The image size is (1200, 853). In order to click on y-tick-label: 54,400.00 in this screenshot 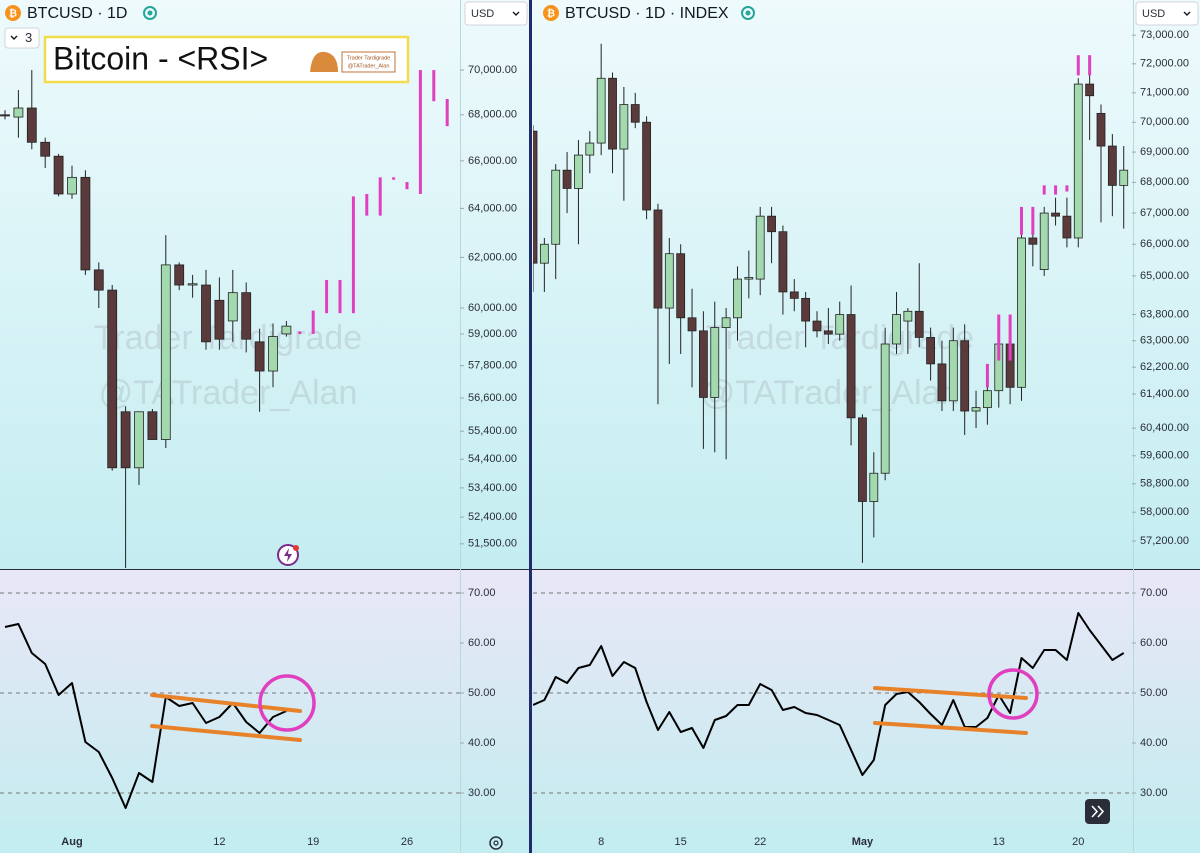, I will do `click(492, 459)`.